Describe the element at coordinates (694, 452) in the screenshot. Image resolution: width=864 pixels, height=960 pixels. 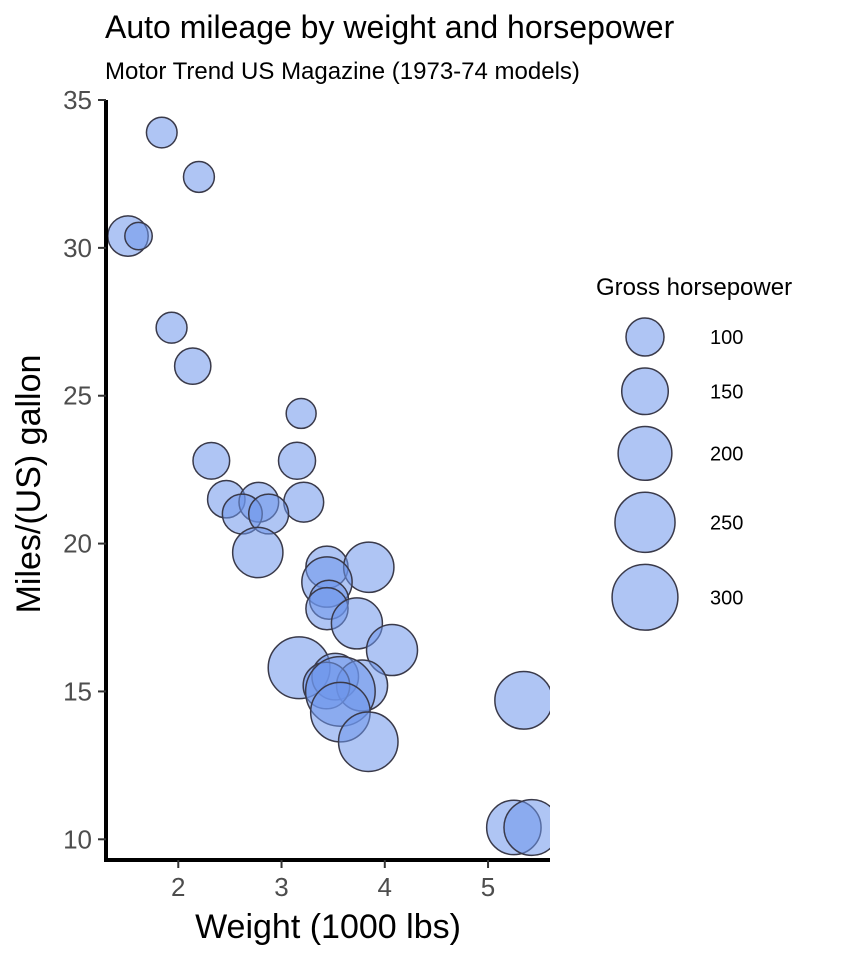
I see `legend: Gross horsepower 100 150 200 250 300` at that location.